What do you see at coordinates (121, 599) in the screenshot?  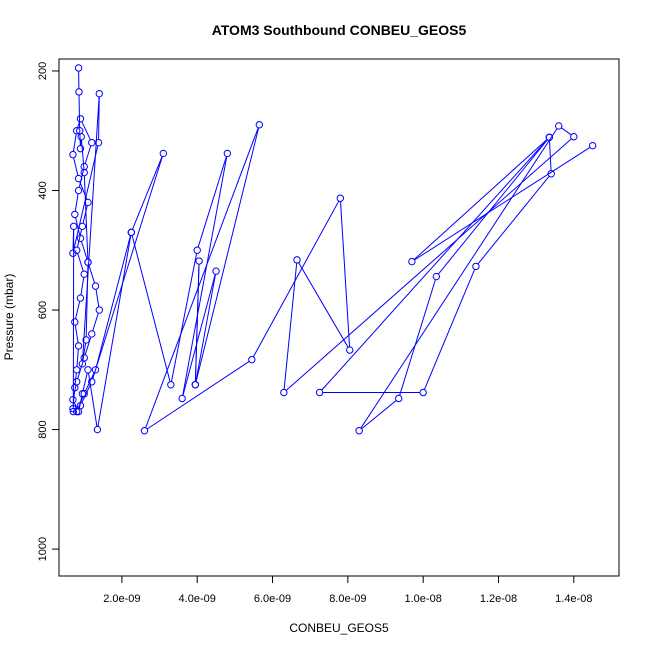 I see `x-tick-label: 2.0e-09` at bounding box center [121, 599].